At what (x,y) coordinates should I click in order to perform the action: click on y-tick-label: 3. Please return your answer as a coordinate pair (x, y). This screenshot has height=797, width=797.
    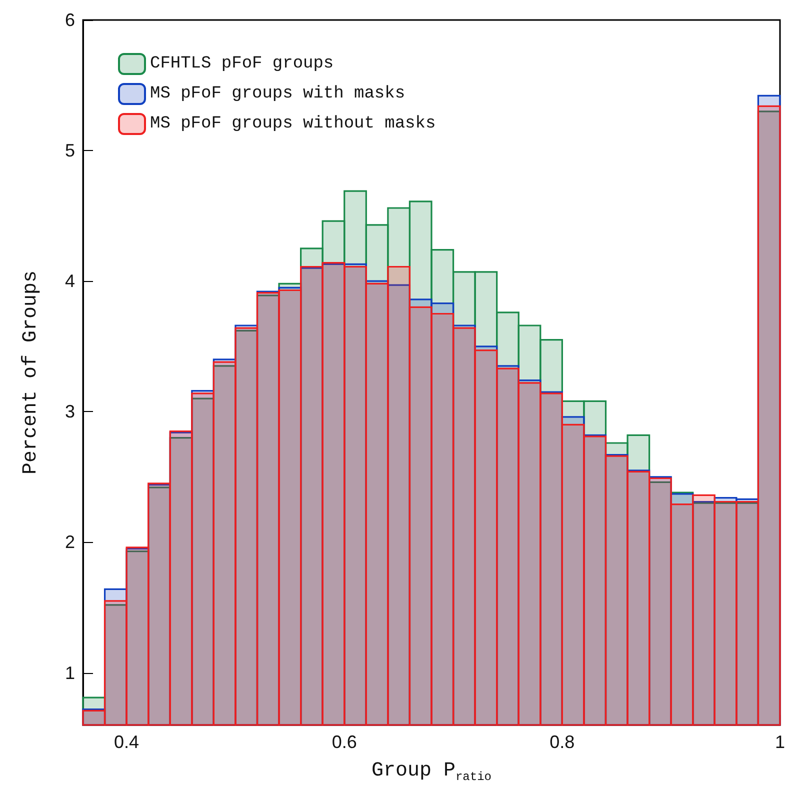
    Looking at the image, I should click on (69, 412).